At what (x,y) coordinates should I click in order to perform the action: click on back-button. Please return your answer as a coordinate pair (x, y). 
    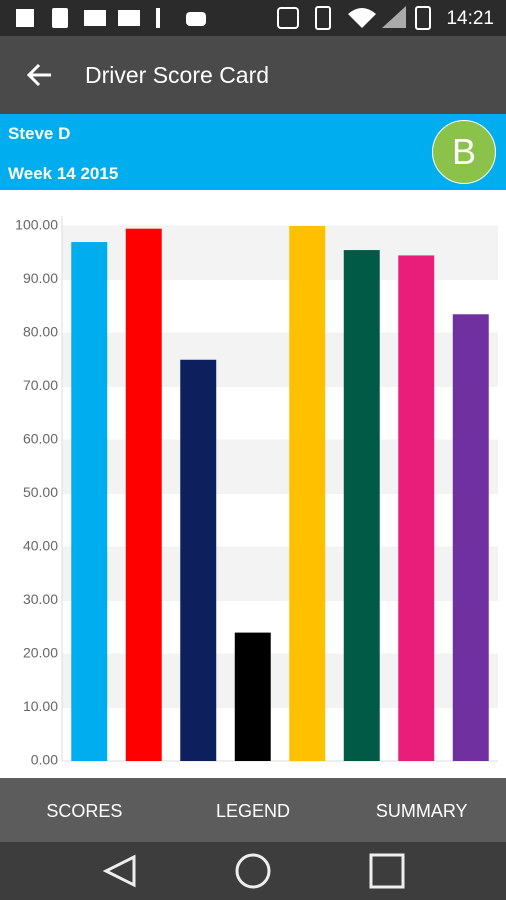
    Looking at the image, I should click on (40, 75).